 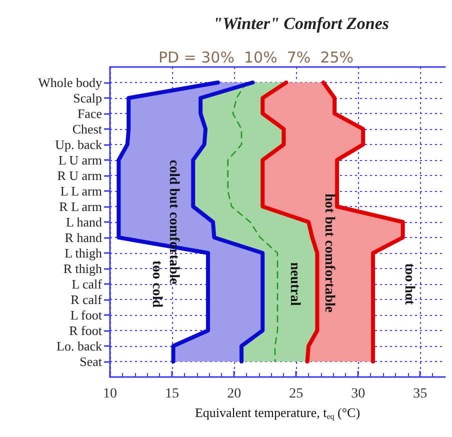 What do you see at coordinates (328, 253) in the screenshot?
I see `annotation: hot but comfortable` at bounding box center [328, 253].